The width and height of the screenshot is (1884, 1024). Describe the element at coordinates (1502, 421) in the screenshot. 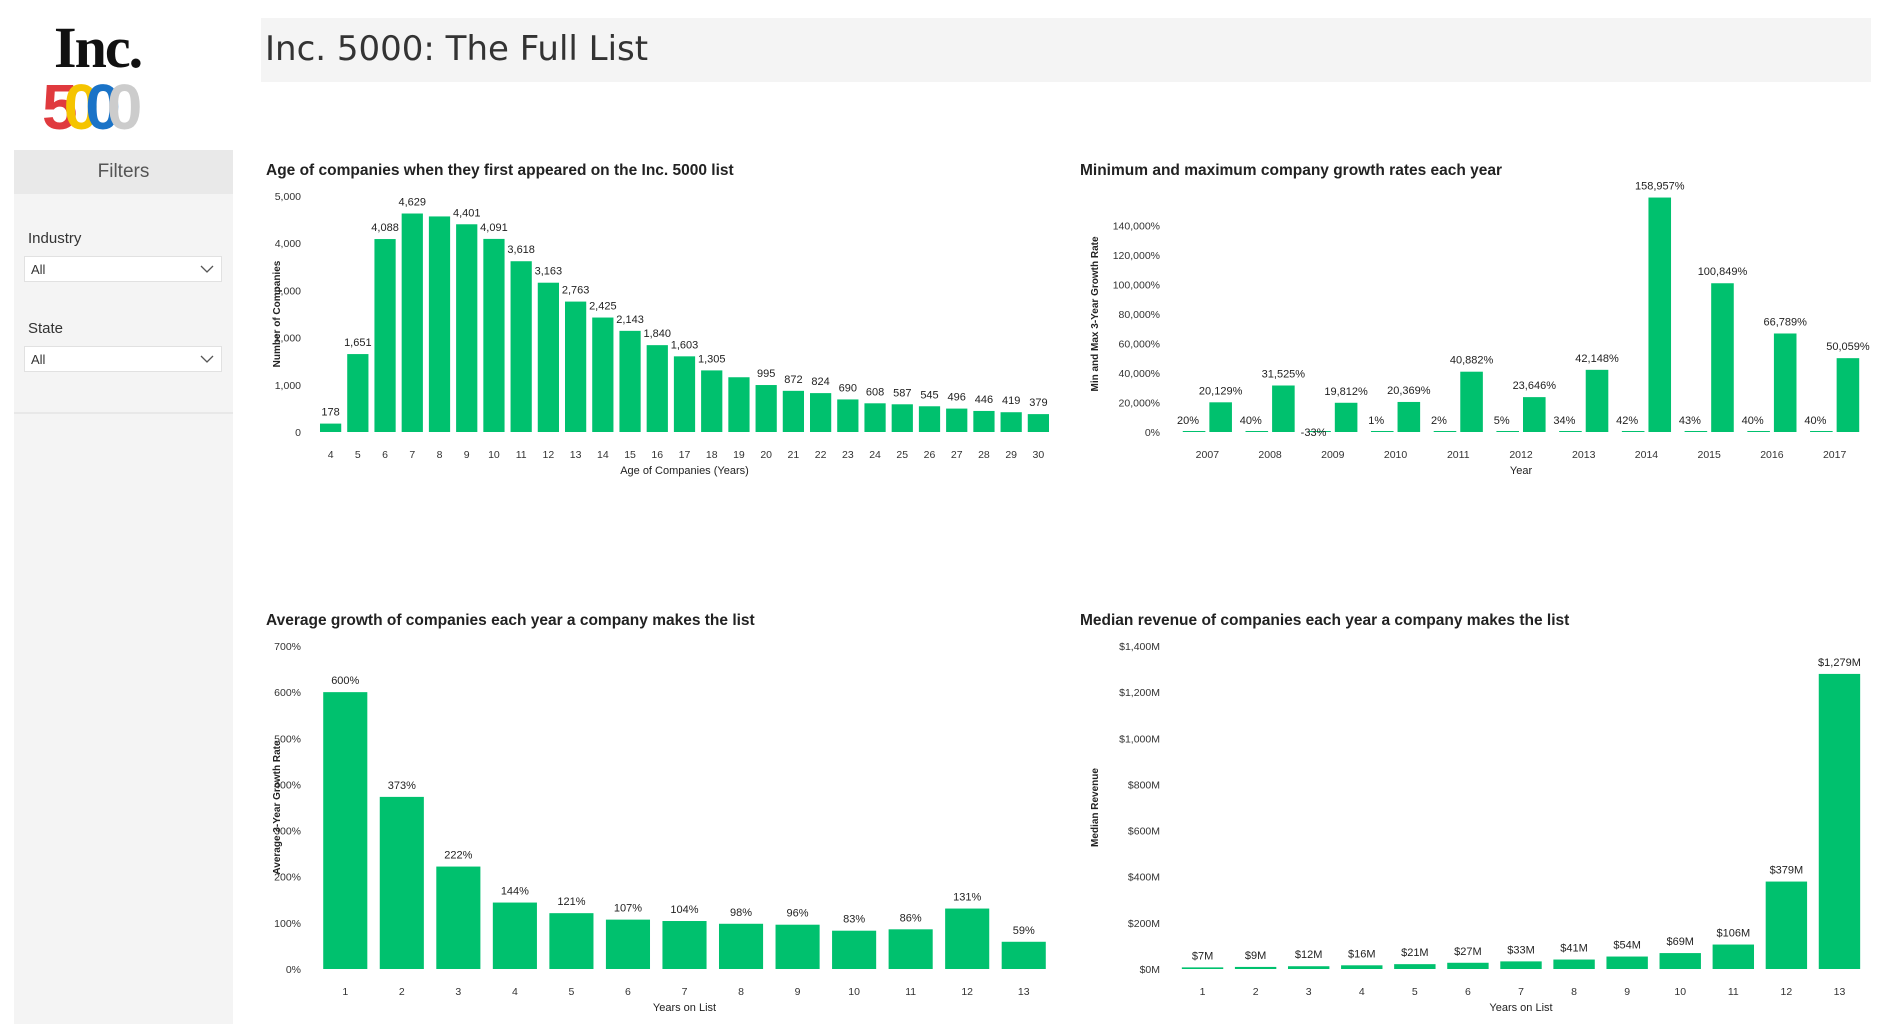

I see `data-label: 5%` at that location.